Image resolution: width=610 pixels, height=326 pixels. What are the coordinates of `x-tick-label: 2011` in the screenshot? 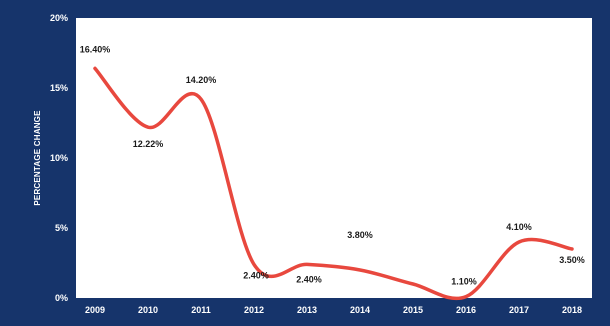 It's located at (201, 310).